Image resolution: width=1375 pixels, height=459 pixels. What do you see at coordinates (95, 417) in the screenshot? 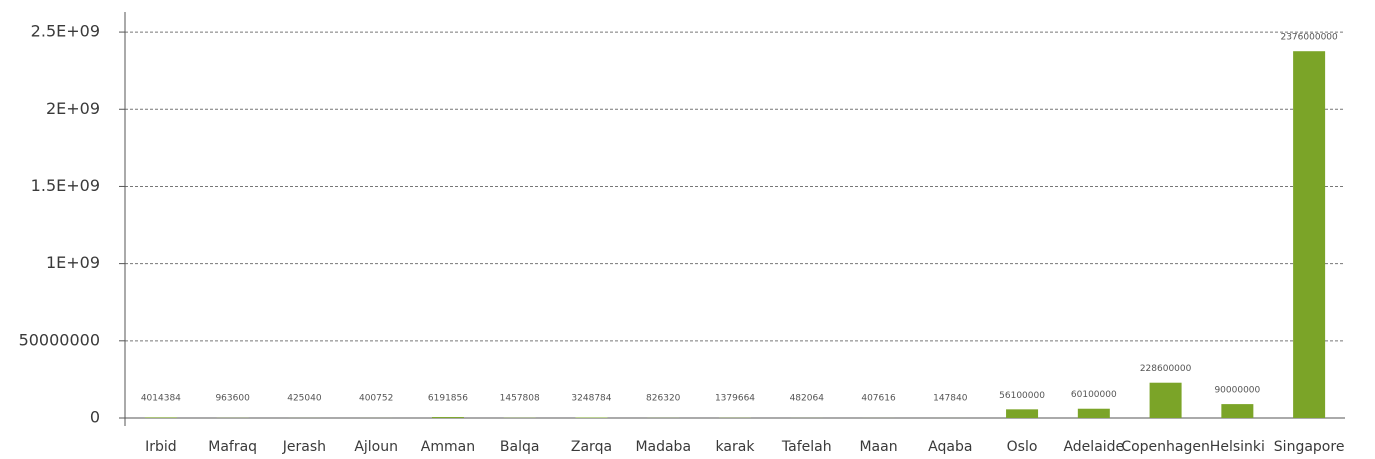
I see `y-tick-label: 0` at bounding box center [95, 417].